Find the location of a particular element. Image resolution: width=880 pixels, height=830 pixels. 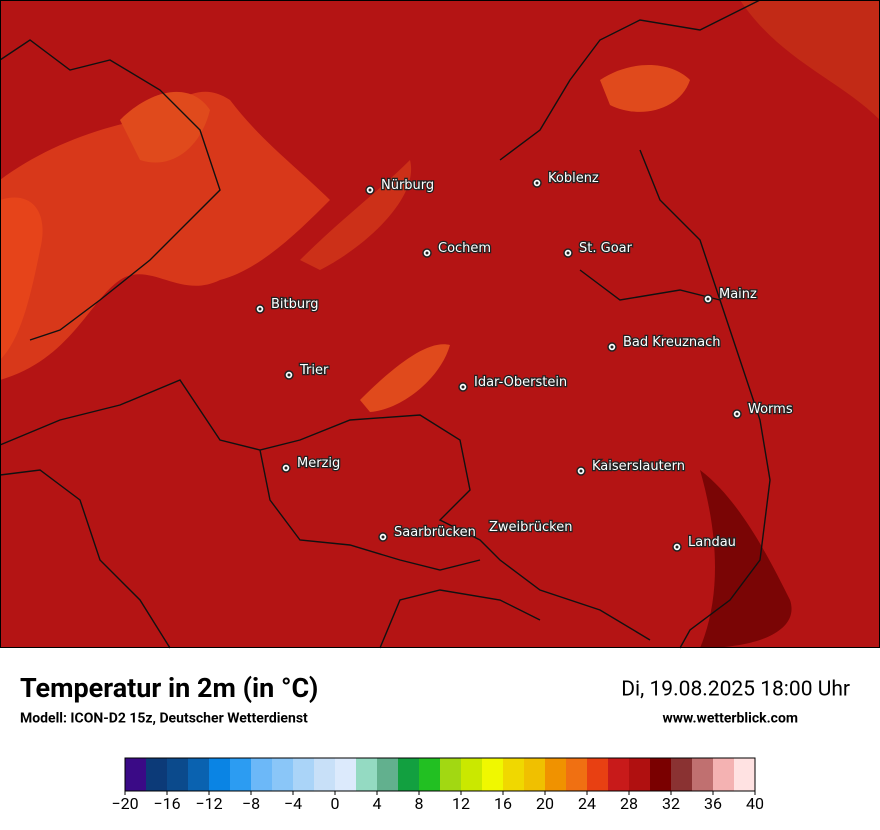

city-label: Worms is located at coordinates (770, 409).